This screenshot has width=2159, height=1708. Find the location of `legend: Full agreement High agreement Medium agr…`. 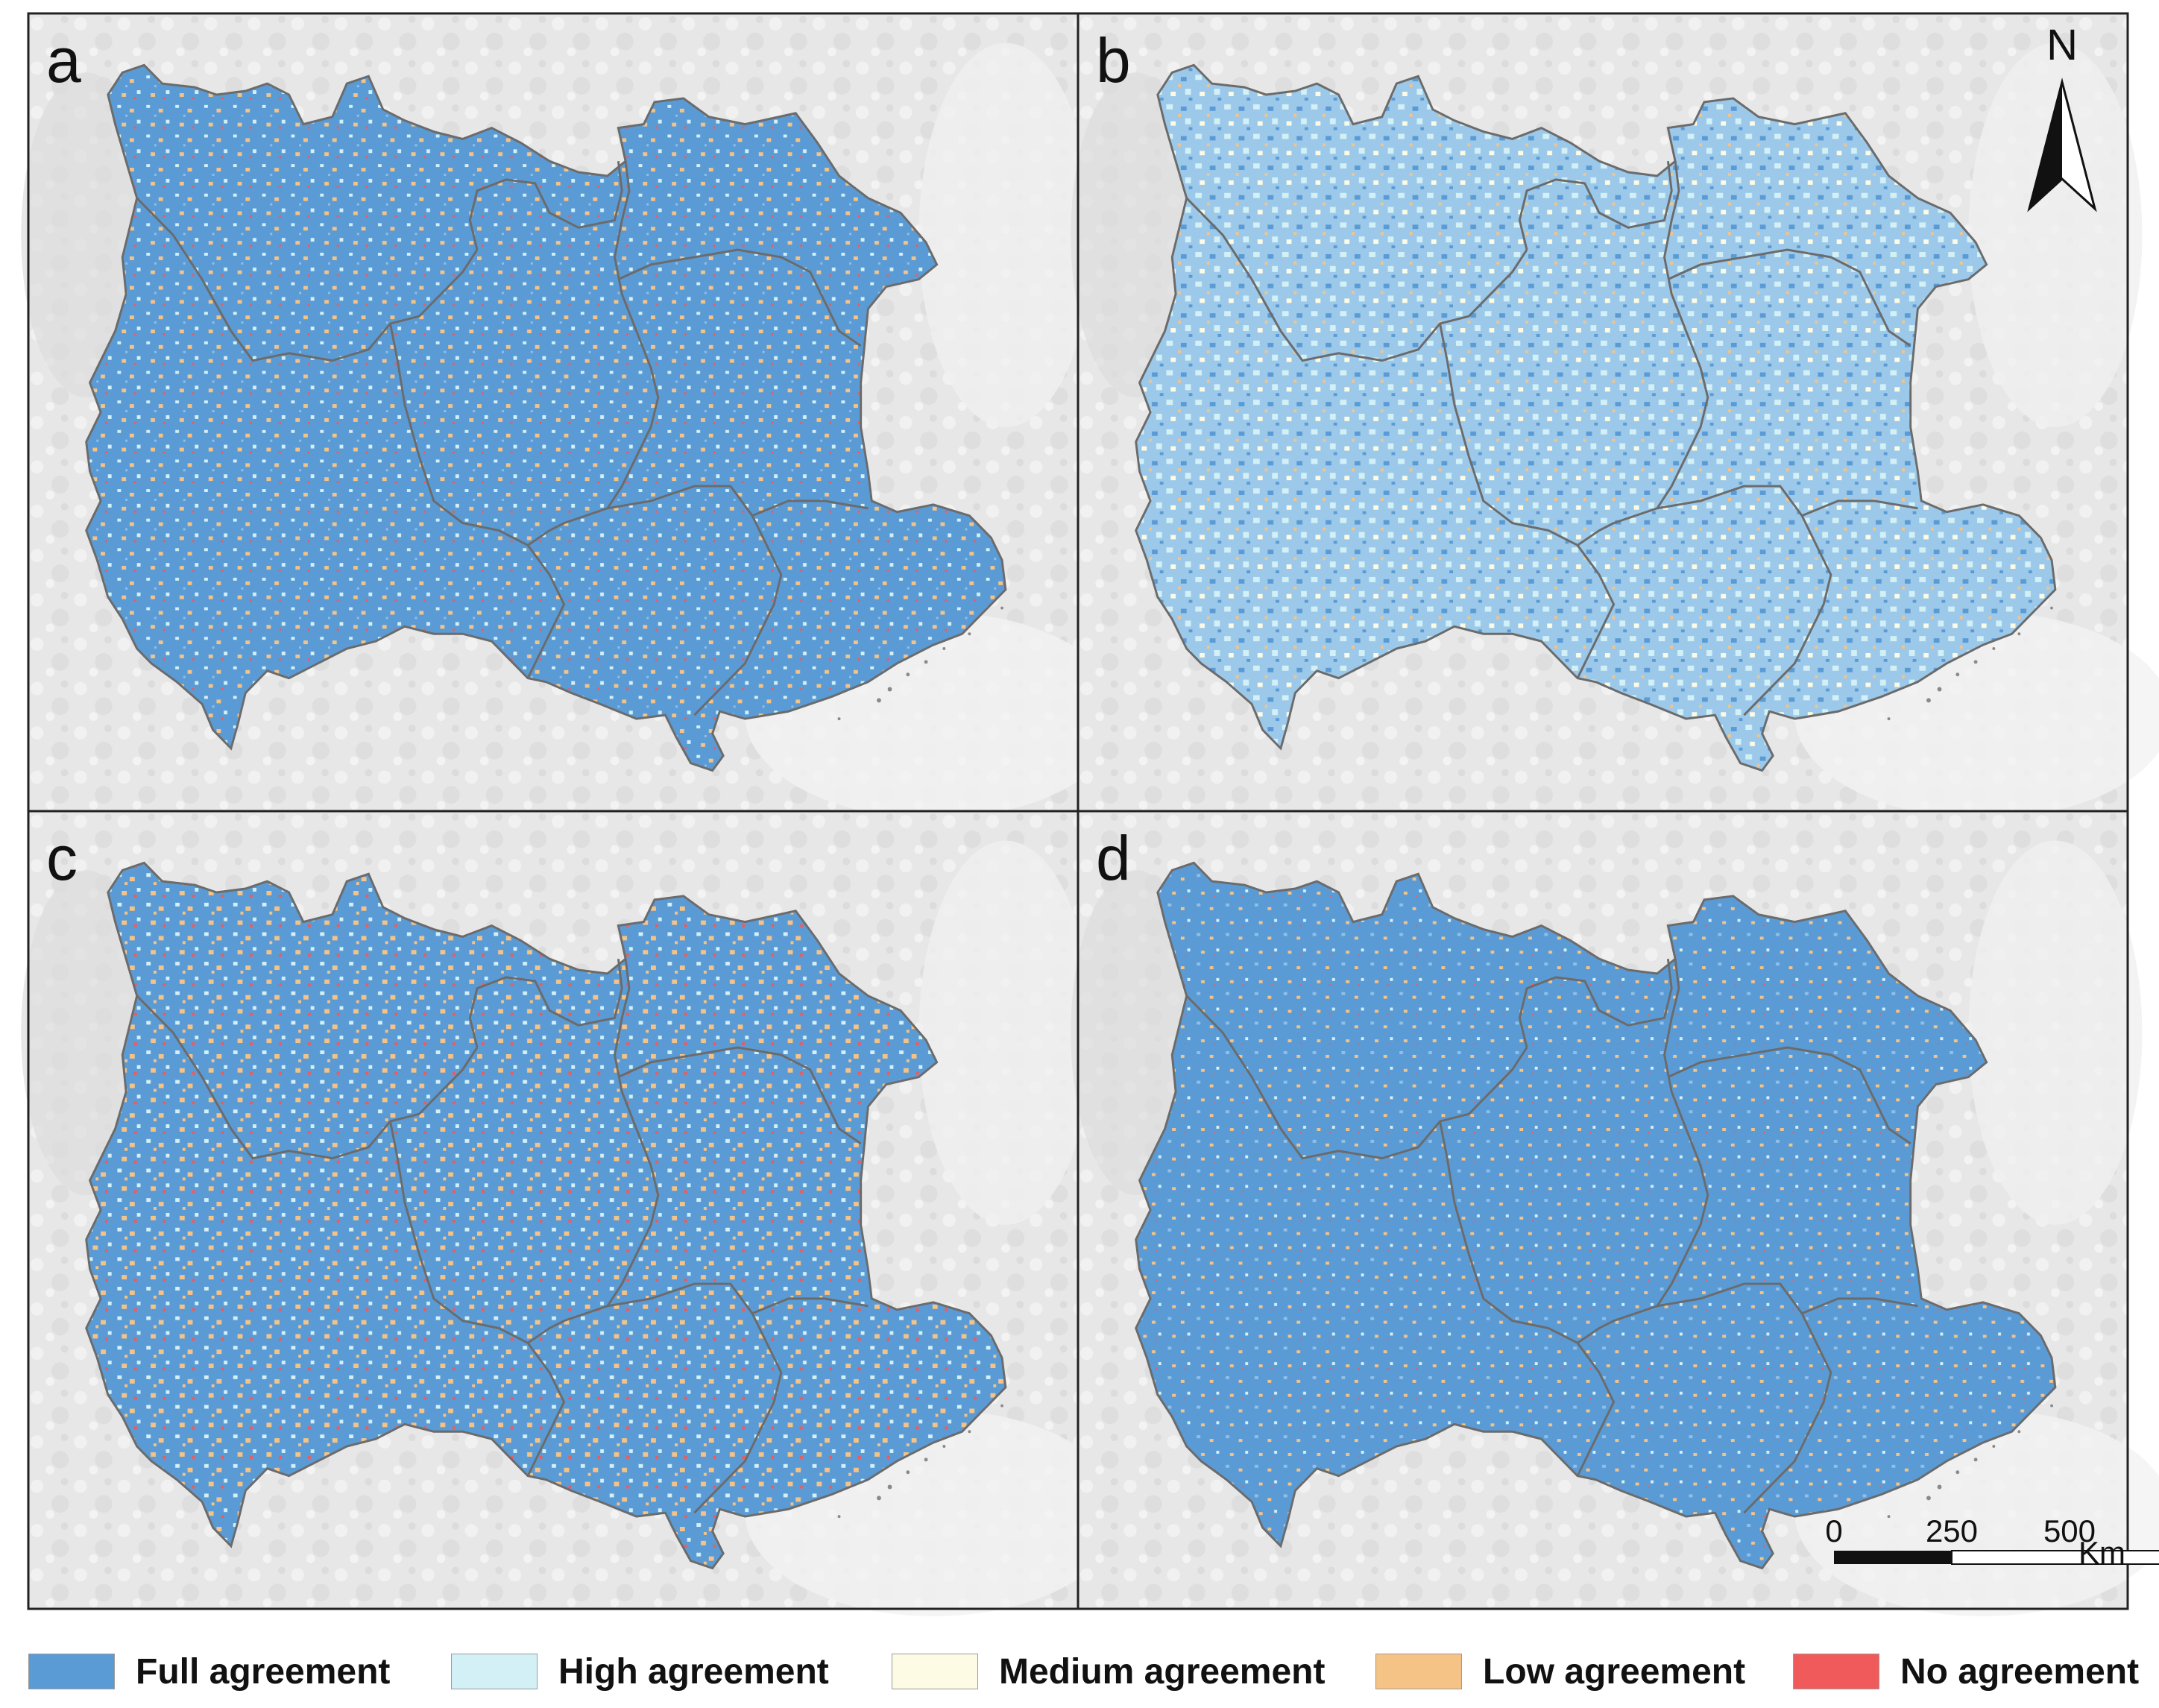

legend: Full agreement High agreement Medium agr… is located at coordinates (1079, 1670).